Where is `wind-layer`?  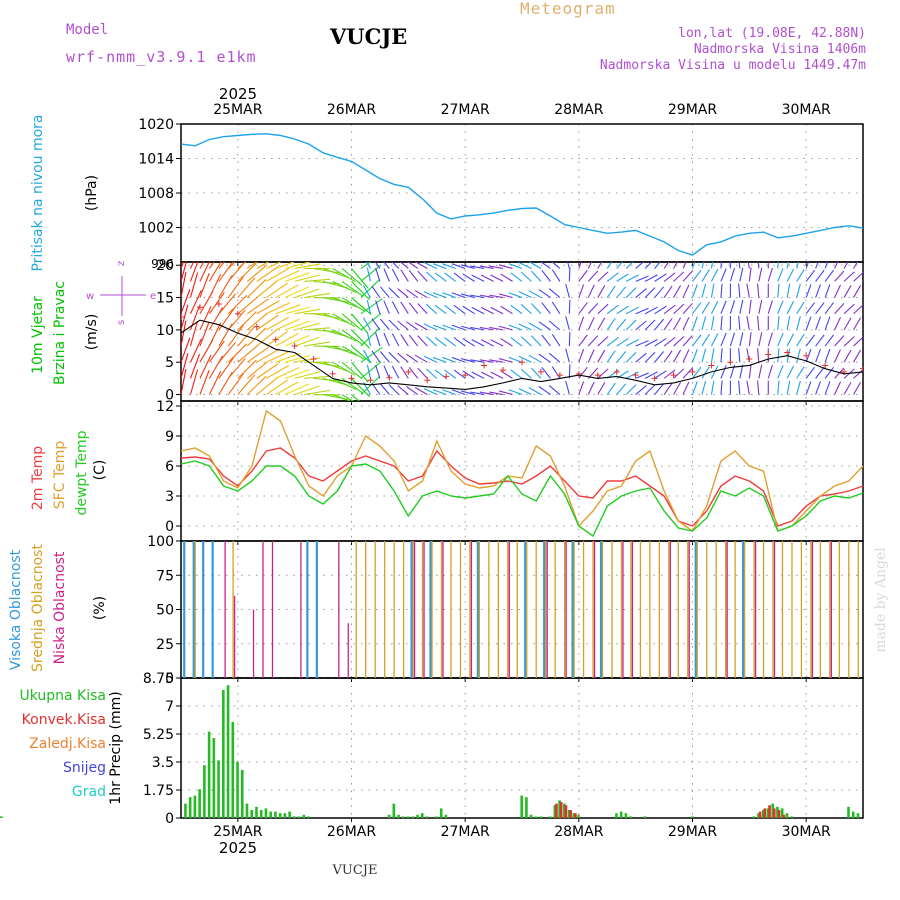
wind-layer is located at coordinates (522, 331).